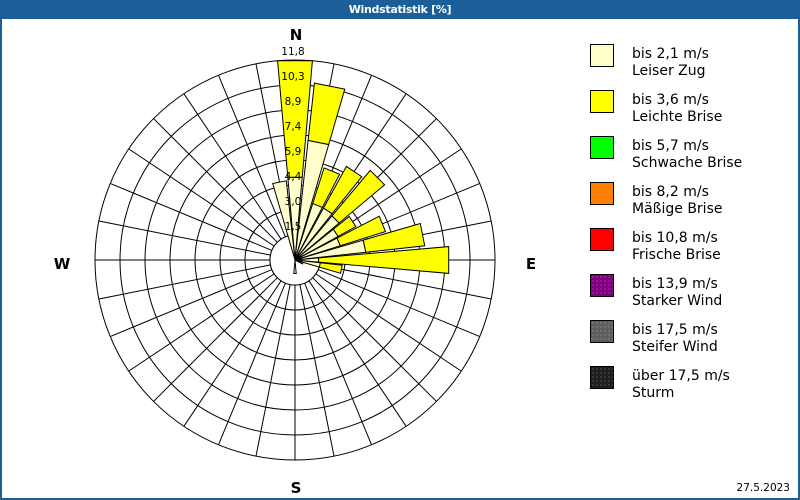  I want to click on legend-speed: bis 17,5 m/s, so click(675, 330).